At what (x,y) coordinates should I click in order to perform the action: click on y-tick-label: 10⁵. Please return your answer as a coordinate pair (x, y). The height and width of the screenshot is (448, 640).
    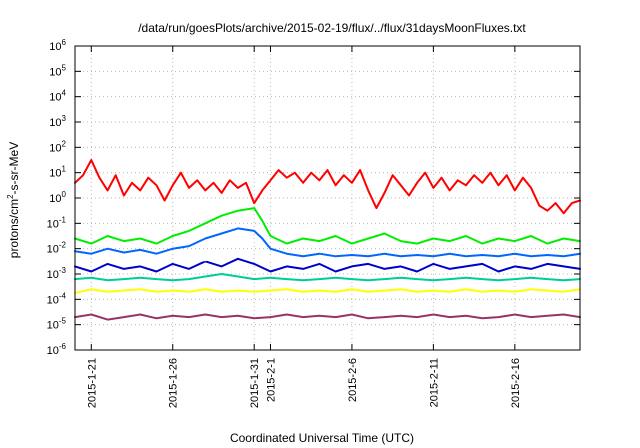
    Looking at the image, I should click on (57, 70).